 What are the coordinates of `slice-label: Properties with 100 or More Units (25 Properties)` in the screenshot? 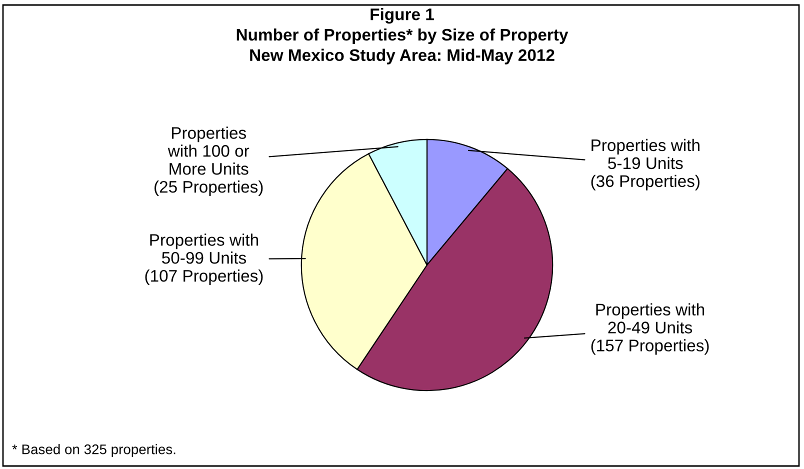 It's located at (208, 161).